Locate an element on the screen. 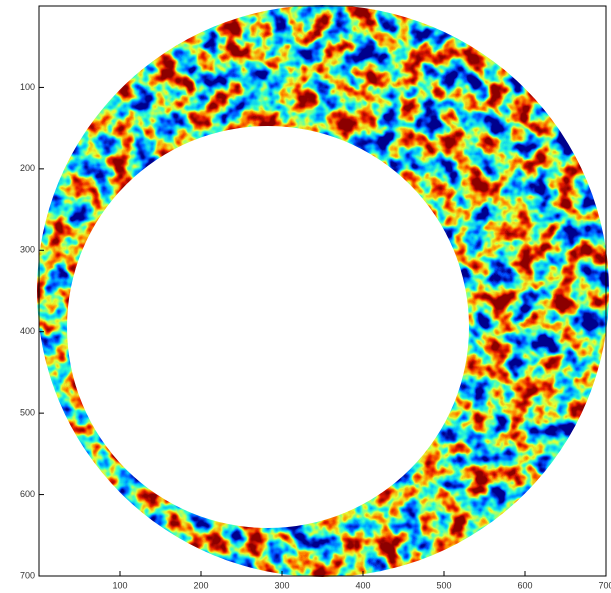 Image resolution: width=611 pixels, height=593 pixels. y-tick-label: 300 is located at coordinates (27, 250).